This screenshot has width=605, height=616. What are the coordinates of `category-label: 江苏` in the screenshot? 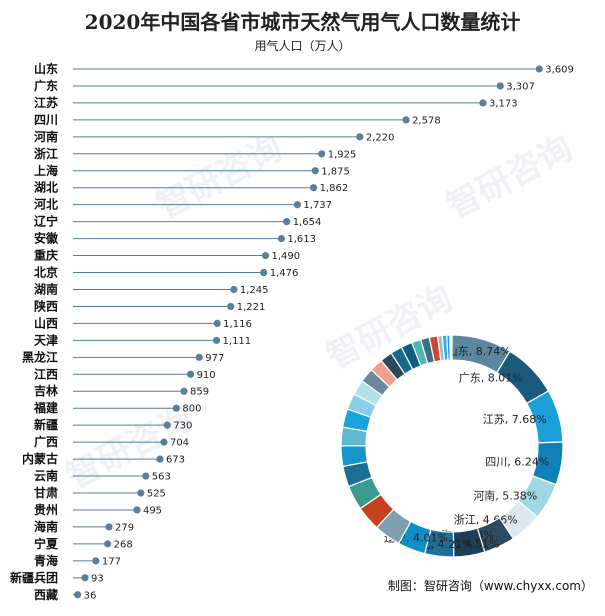 It's located at (46, 102).